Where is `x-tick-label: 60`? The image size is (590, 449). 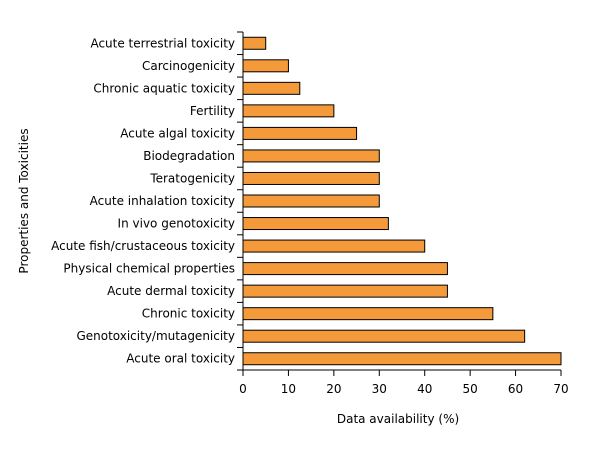
x-tick-label: 60 is located at coordinates (515, 389).